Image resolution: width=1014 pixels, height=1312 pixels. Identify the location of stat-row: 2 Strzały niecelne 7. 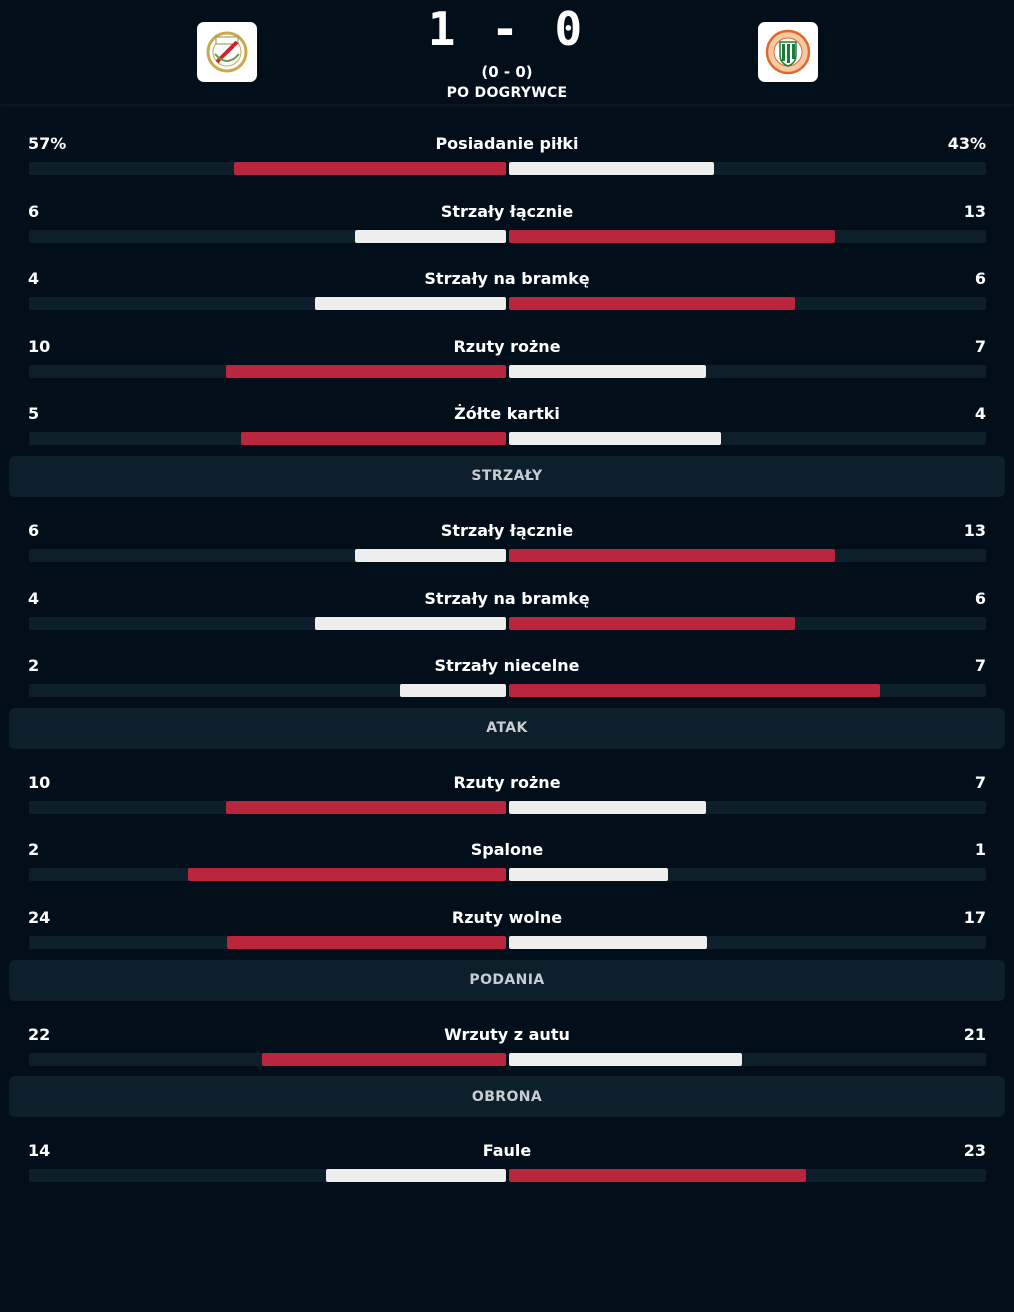
(507, 666).